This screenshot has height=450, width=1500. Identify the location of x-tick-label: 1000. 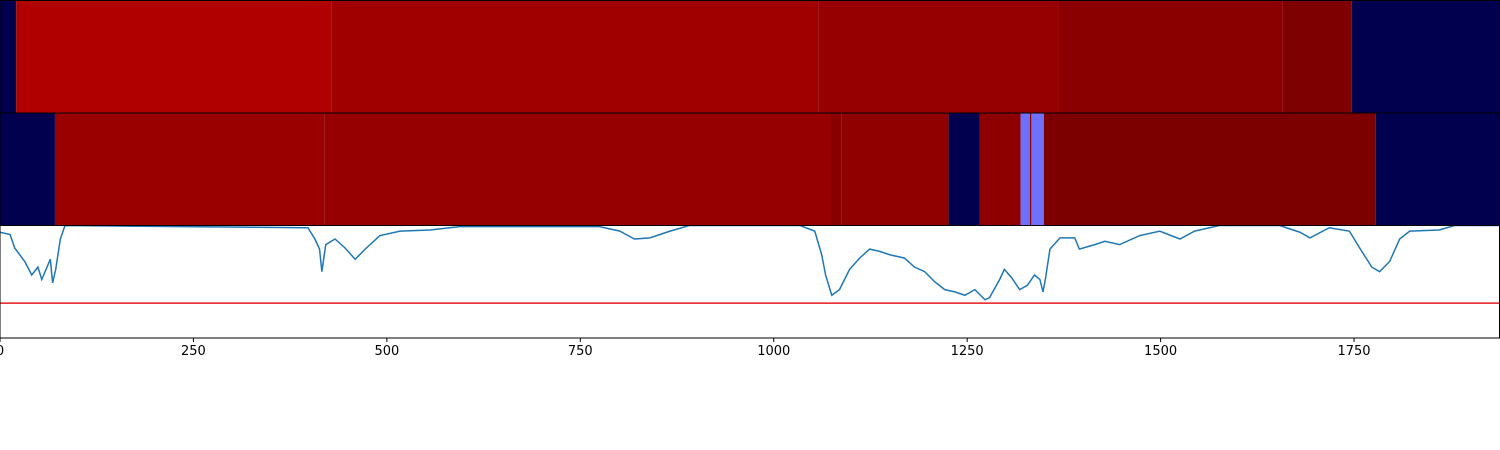
(773, 351).